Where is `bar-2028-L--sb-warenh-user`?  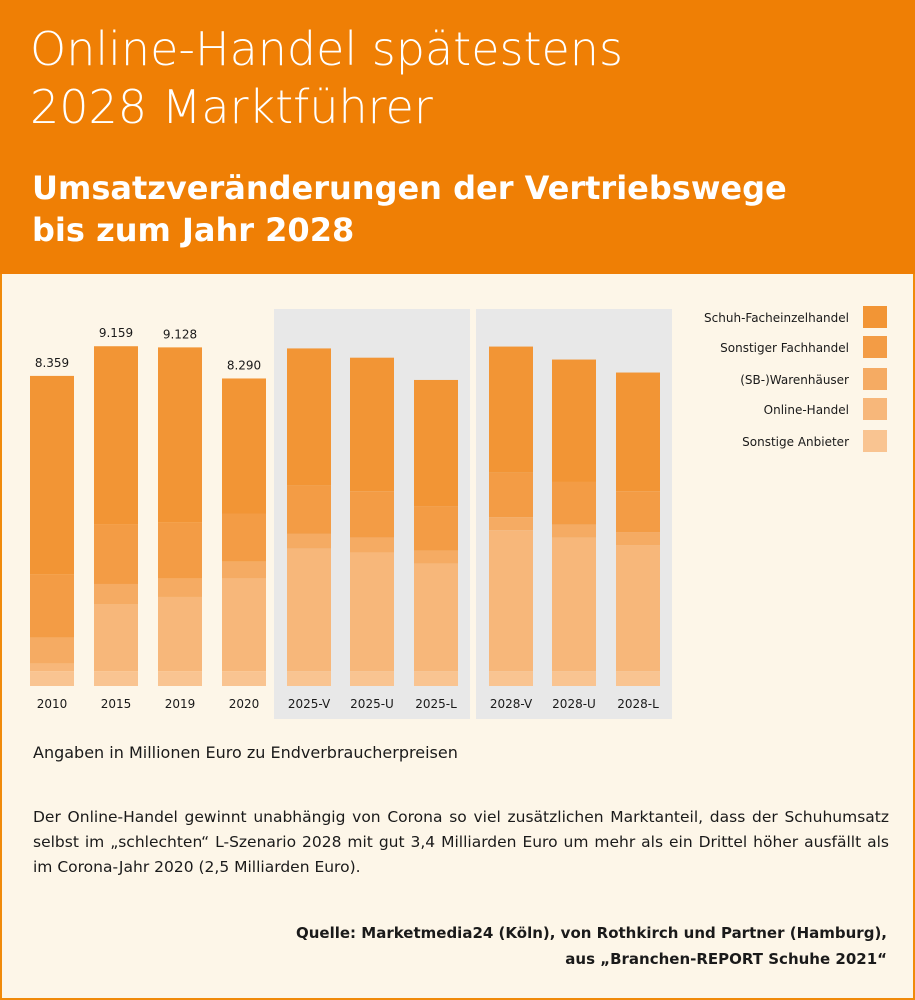
bar-2028-L--sb-warenh-user is located at coordinates (638, 539).